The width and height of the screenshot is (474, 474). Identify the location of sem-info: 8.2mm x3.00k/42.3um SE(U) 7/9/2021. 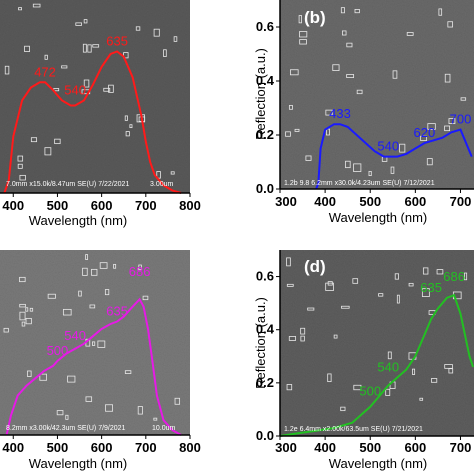
(66, 428).